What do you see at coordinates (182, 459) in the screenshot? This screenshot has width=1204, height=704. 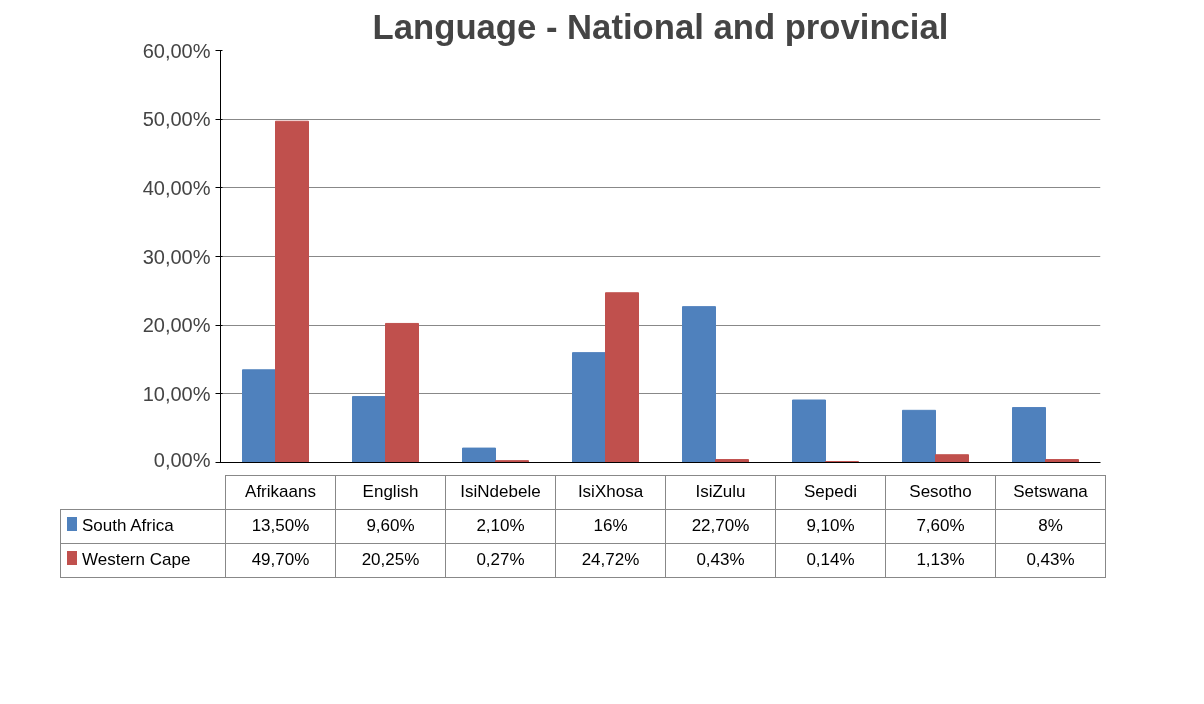 I see `y-tick-label: 0,00%` at bounding box center [182, 459].